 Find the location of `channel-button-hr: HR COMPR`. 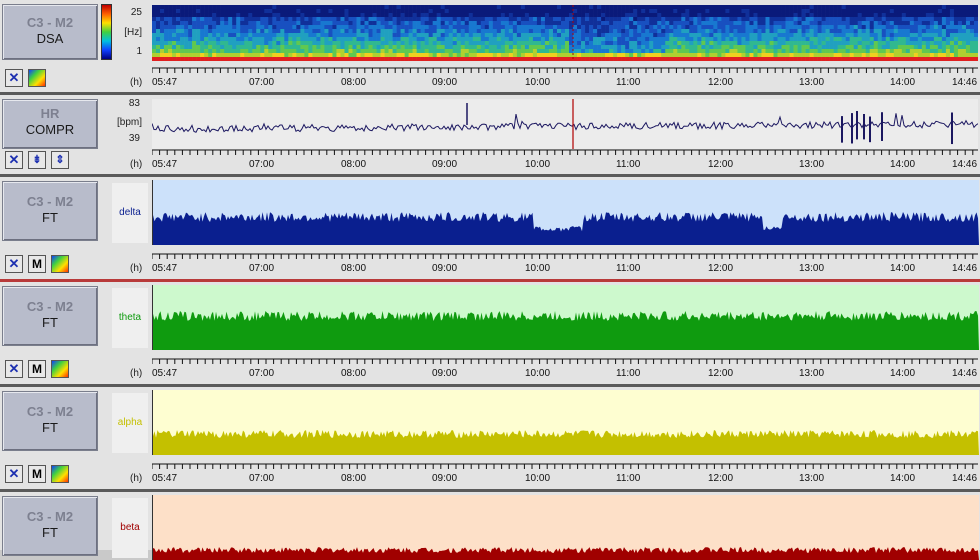

channel-button-hr: HR COMPR is located at coordinates (50, 124).